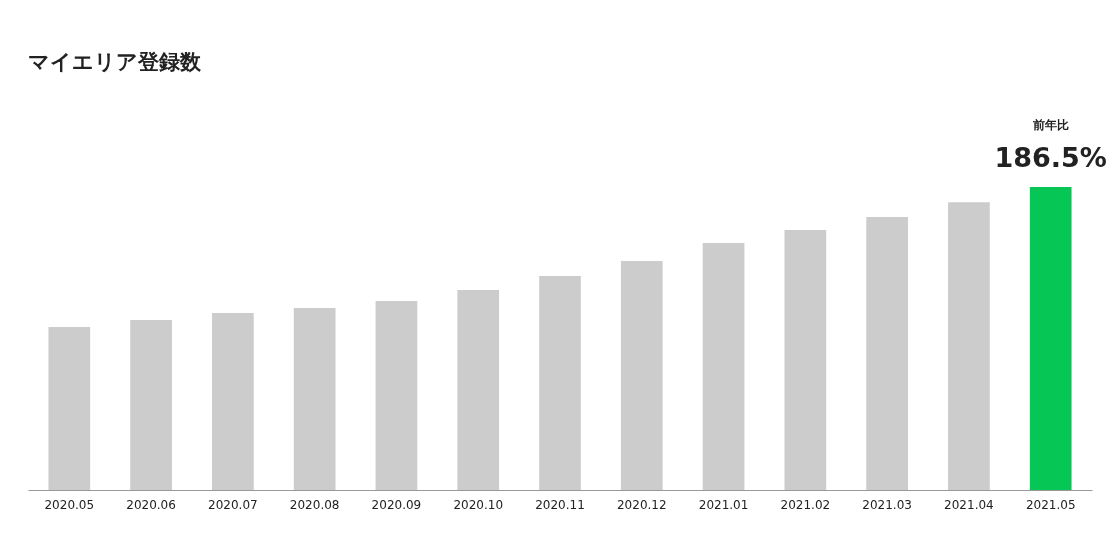 This screenshot has height=560, width=1120. I want to click on x-tick-label: 2021.04, so click(969, 504).